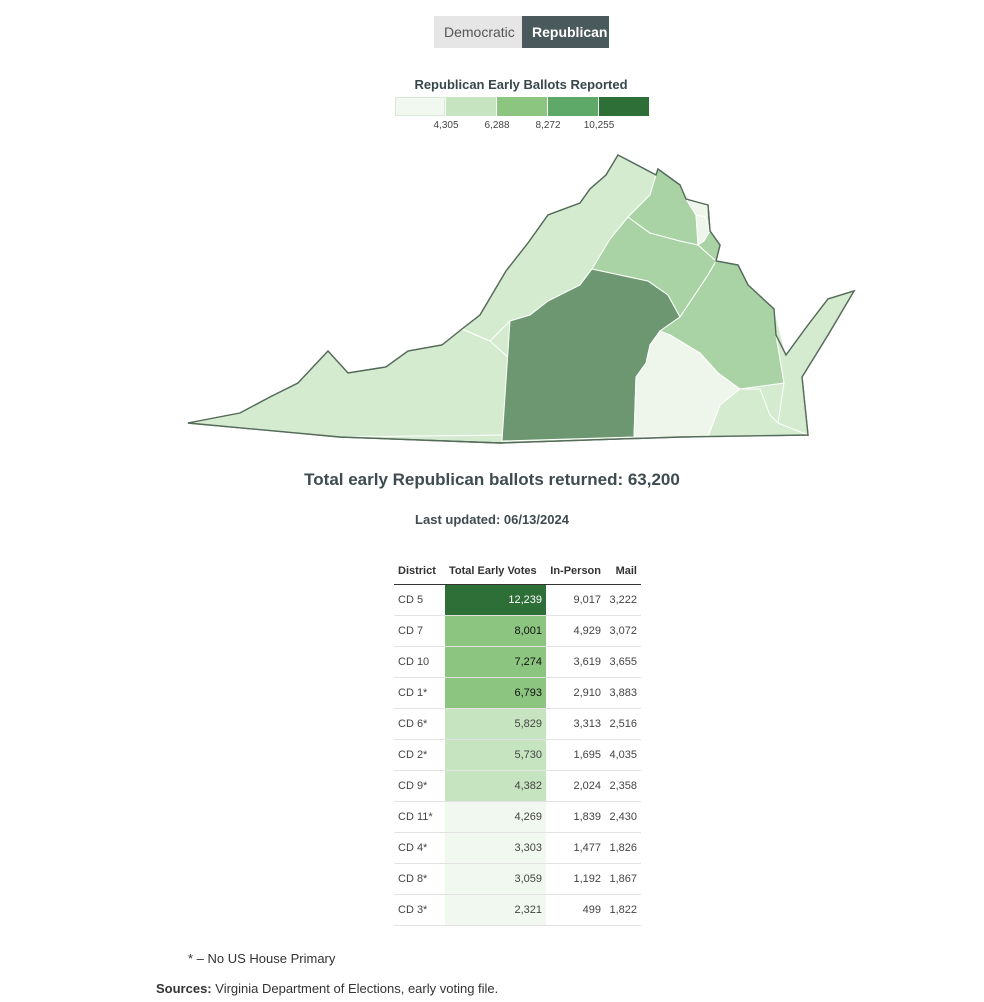 This screenshot has height=1002, width=984. What do you see at coordinates (565, 32) in the screenshot?
I see `republican-tab: Republican` at bounding box center [565, 32].